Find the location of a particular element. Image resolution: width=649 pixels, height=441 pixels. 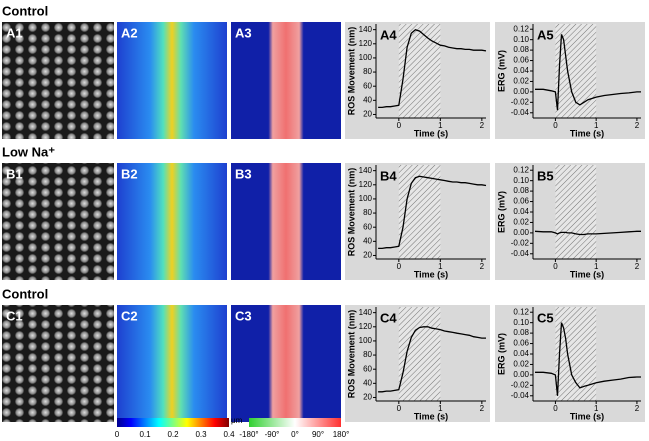

colorbar is located at coordinates (173, 422).